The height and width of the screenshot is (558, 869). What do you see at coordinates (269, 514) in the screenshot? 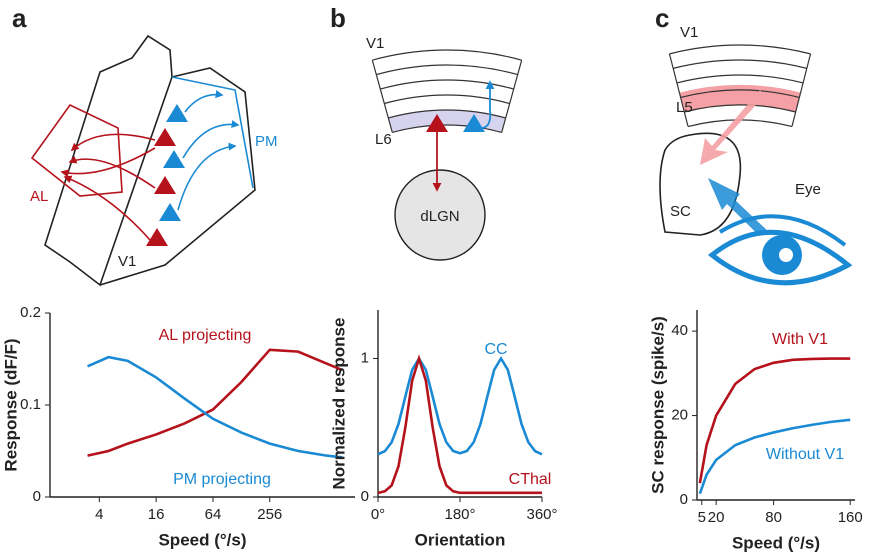
I see `x-tick-label: 256` at bounding box center [269, 514].